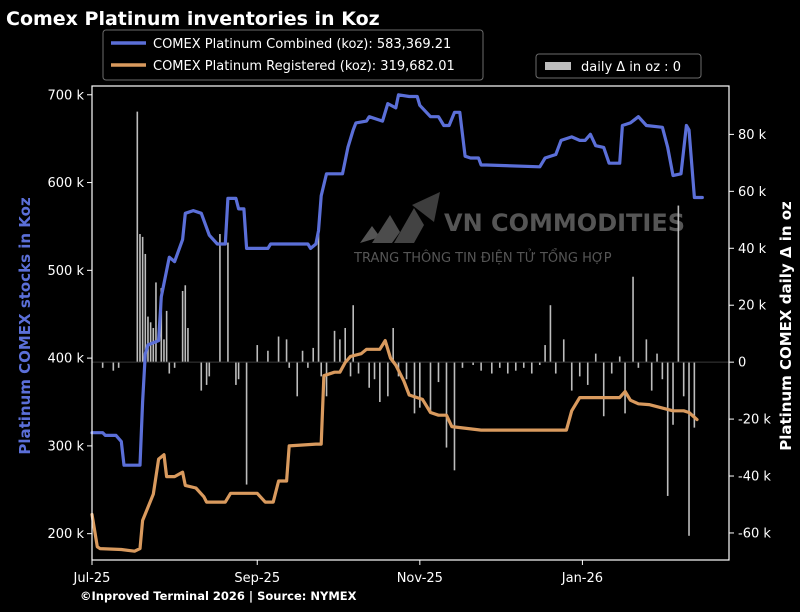 The image size is (800, 612). Describe the element at coordinates (193, 19) in the screenshot. I see `chart-title: Comex Platinum inventories in Koz` at that location.